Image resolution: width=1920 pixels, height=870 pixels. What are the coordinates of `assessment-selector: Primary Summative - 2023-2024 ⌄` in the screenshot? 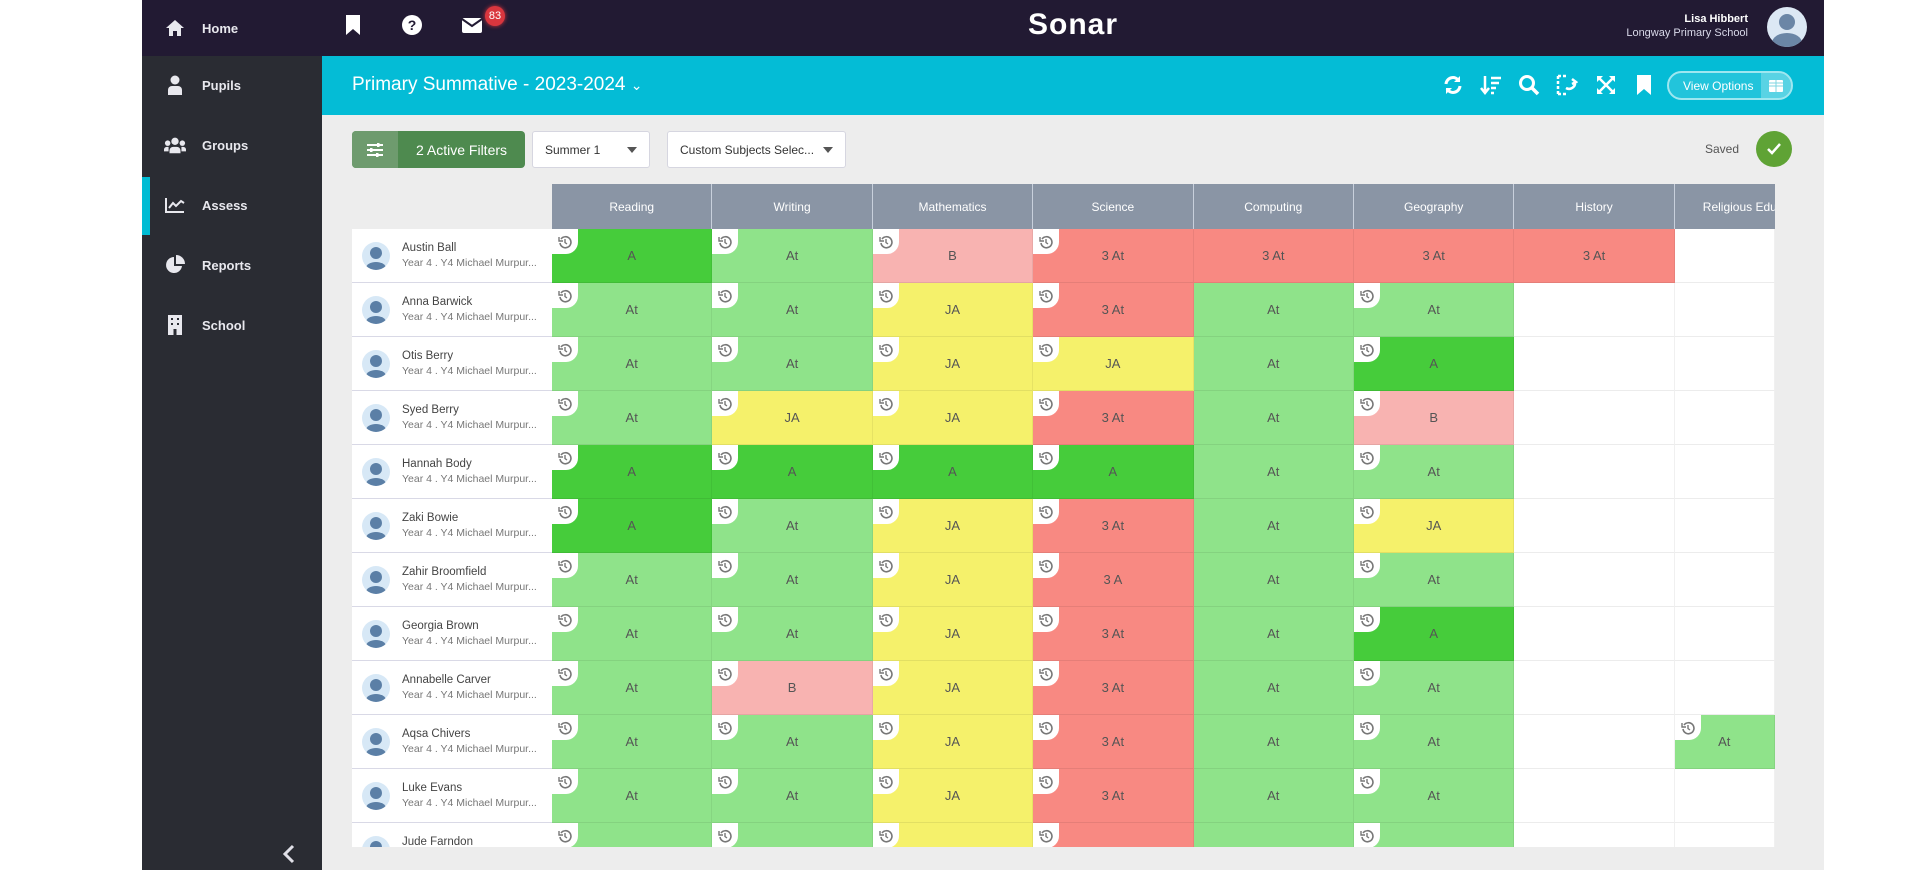 It's located at (497, 85).